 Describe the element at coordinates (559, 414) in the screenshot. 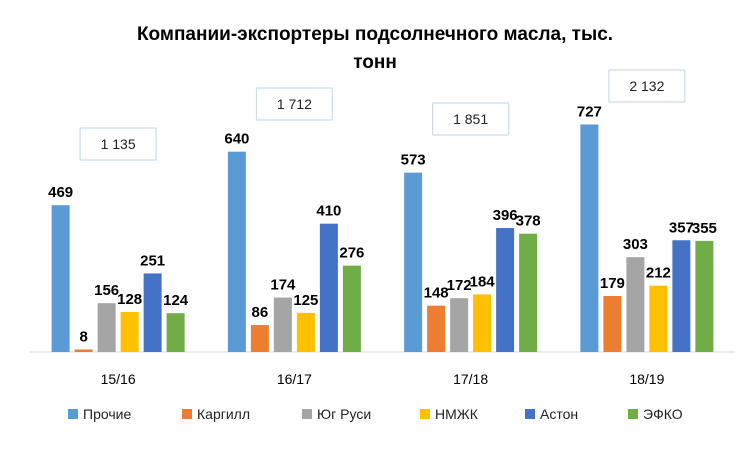

I see `legend-label: Астон` at that location.